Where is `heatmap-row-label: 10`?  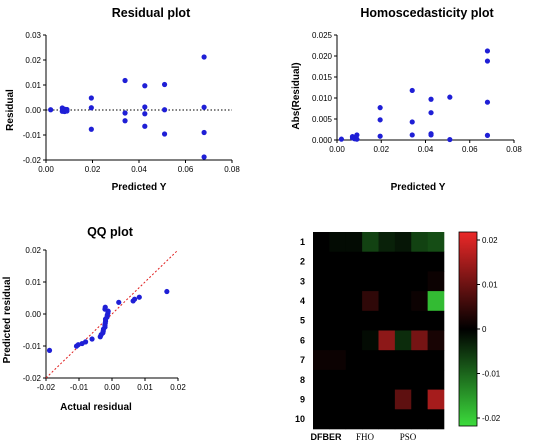 heatmap-row-label: 10 is located at coordinates (300, 419).